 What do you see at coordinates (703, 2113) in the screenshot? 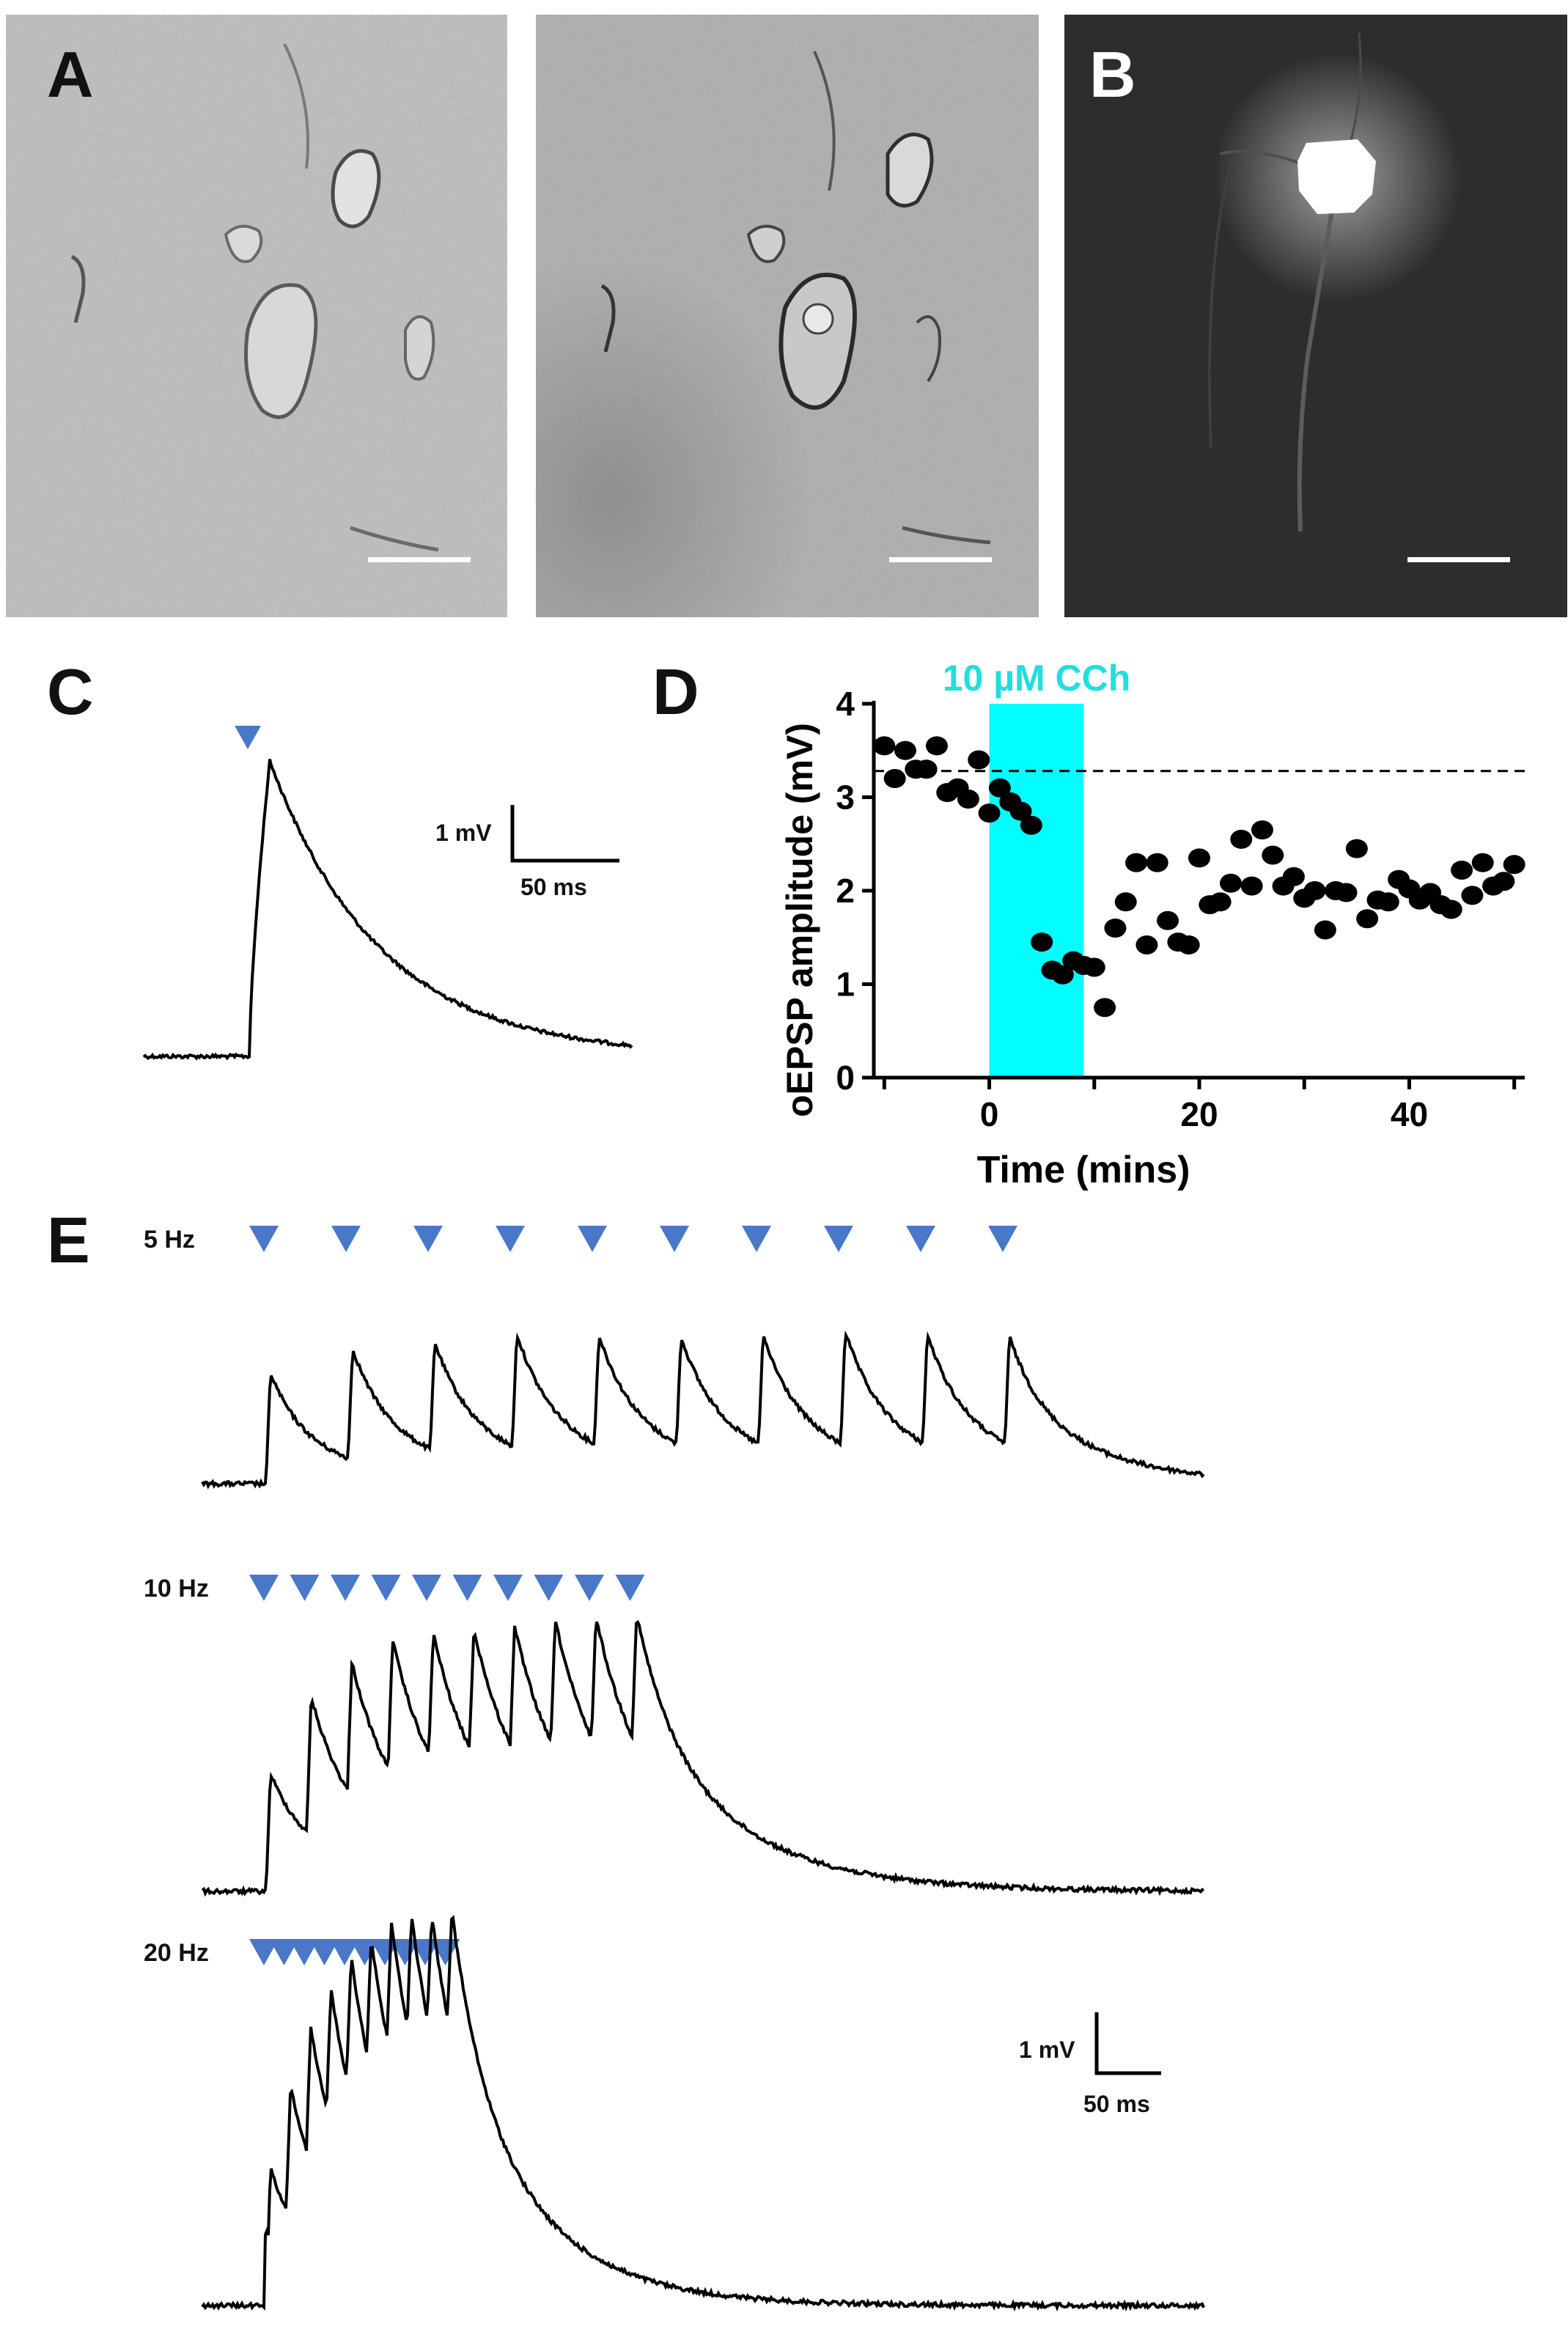
I see `trace-20hz` at bounding box center [703, 2113].